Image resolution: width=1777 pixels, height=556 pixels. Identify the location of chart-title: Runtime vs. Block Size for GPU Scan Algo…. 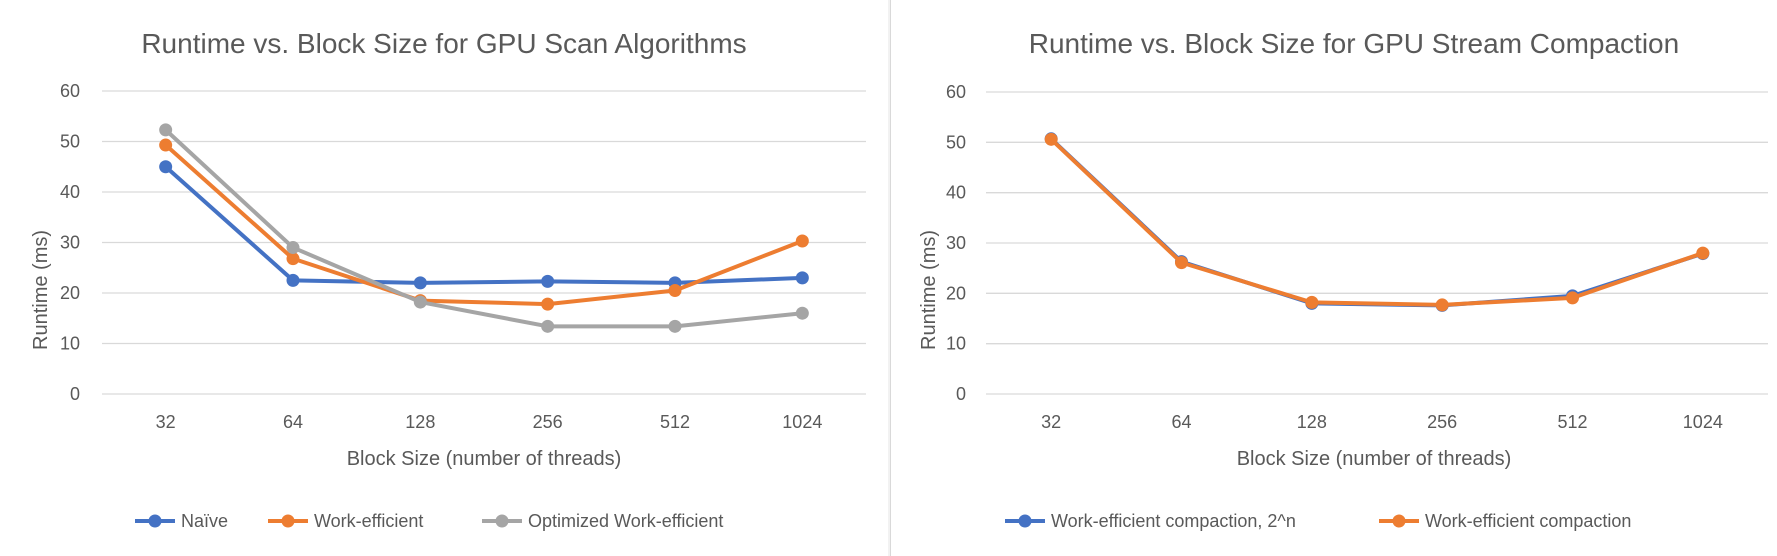
(443, 43).